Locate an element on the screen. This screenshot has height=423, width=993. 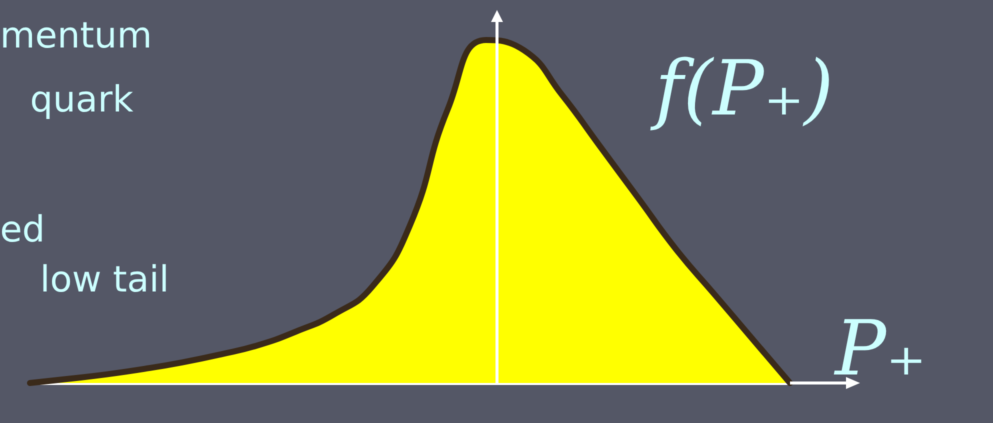
x-axis-title: P₊ is located at coordinates (879, 348).